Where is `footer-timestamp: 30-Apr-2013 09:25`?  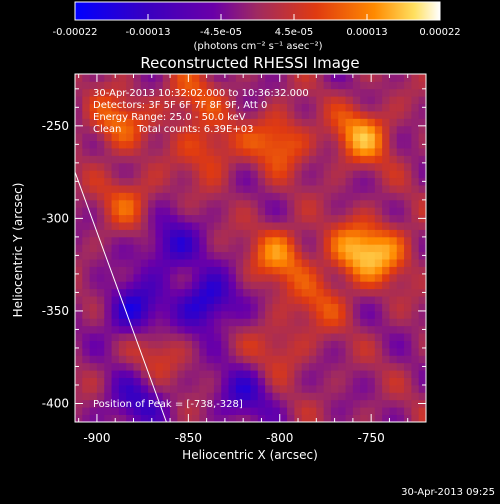
footer-timestamp: 30-Apr-2013 09:25 is located at coordinates (448, 492).